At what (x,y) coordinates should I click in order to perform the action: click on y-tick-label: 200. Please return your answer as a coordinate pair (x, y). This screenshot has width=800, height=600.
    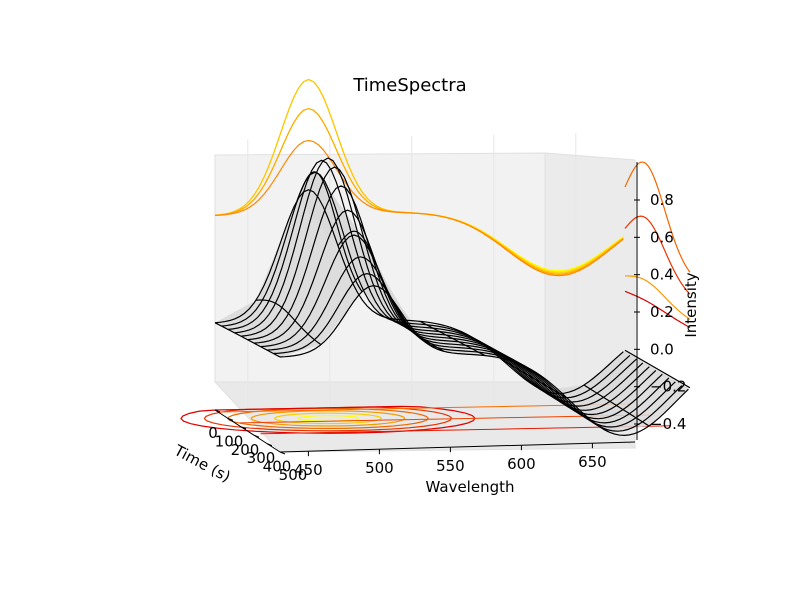
    Looking at the image, I should click on (245, 450).